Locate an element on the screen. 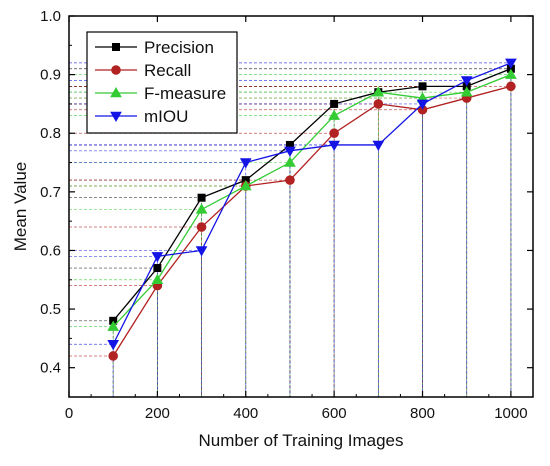 The width and height of the screenshot is (550, 466). y-tick-label: 0.9 is located at coordinates (50, 75).